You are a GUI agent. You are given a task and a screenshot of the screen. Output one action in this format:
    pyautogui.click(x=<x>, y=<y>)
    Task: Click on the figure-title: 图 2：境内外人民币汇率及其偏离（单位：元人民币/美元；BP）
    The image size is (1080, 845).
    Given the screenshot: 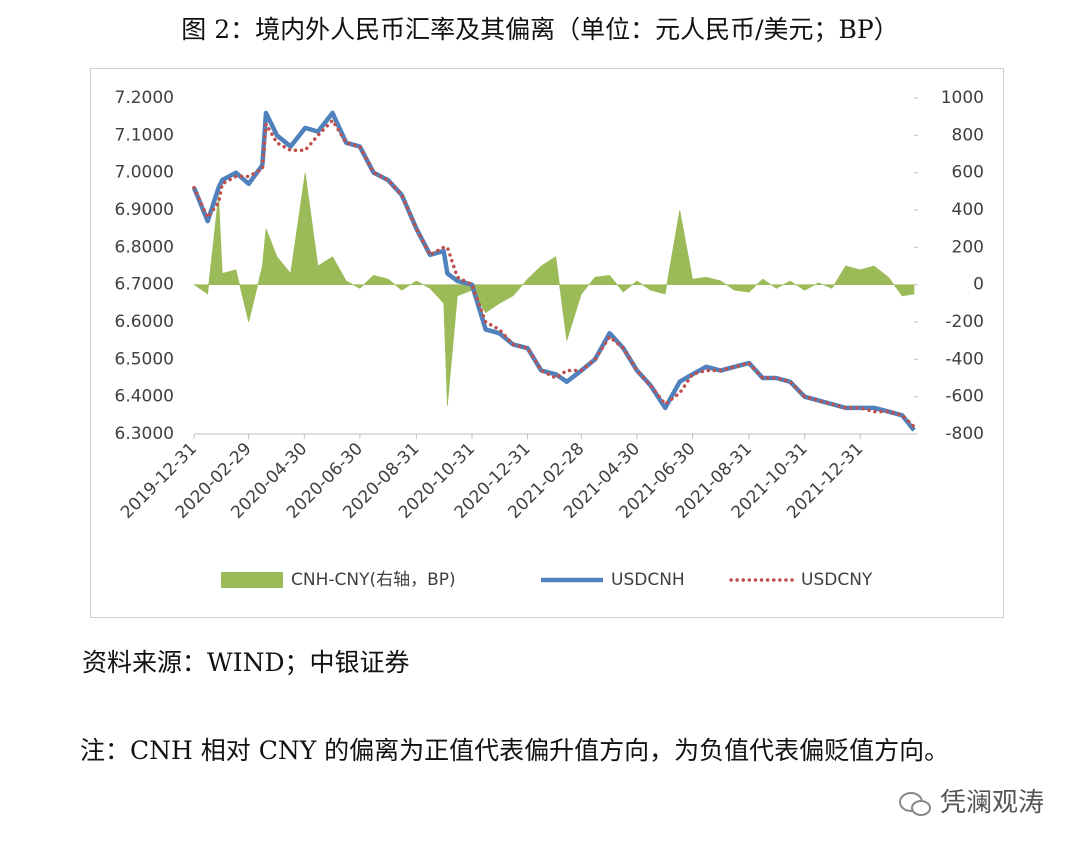 What is the action you would take?
    pyautogui.click(x=540, y=29)
    